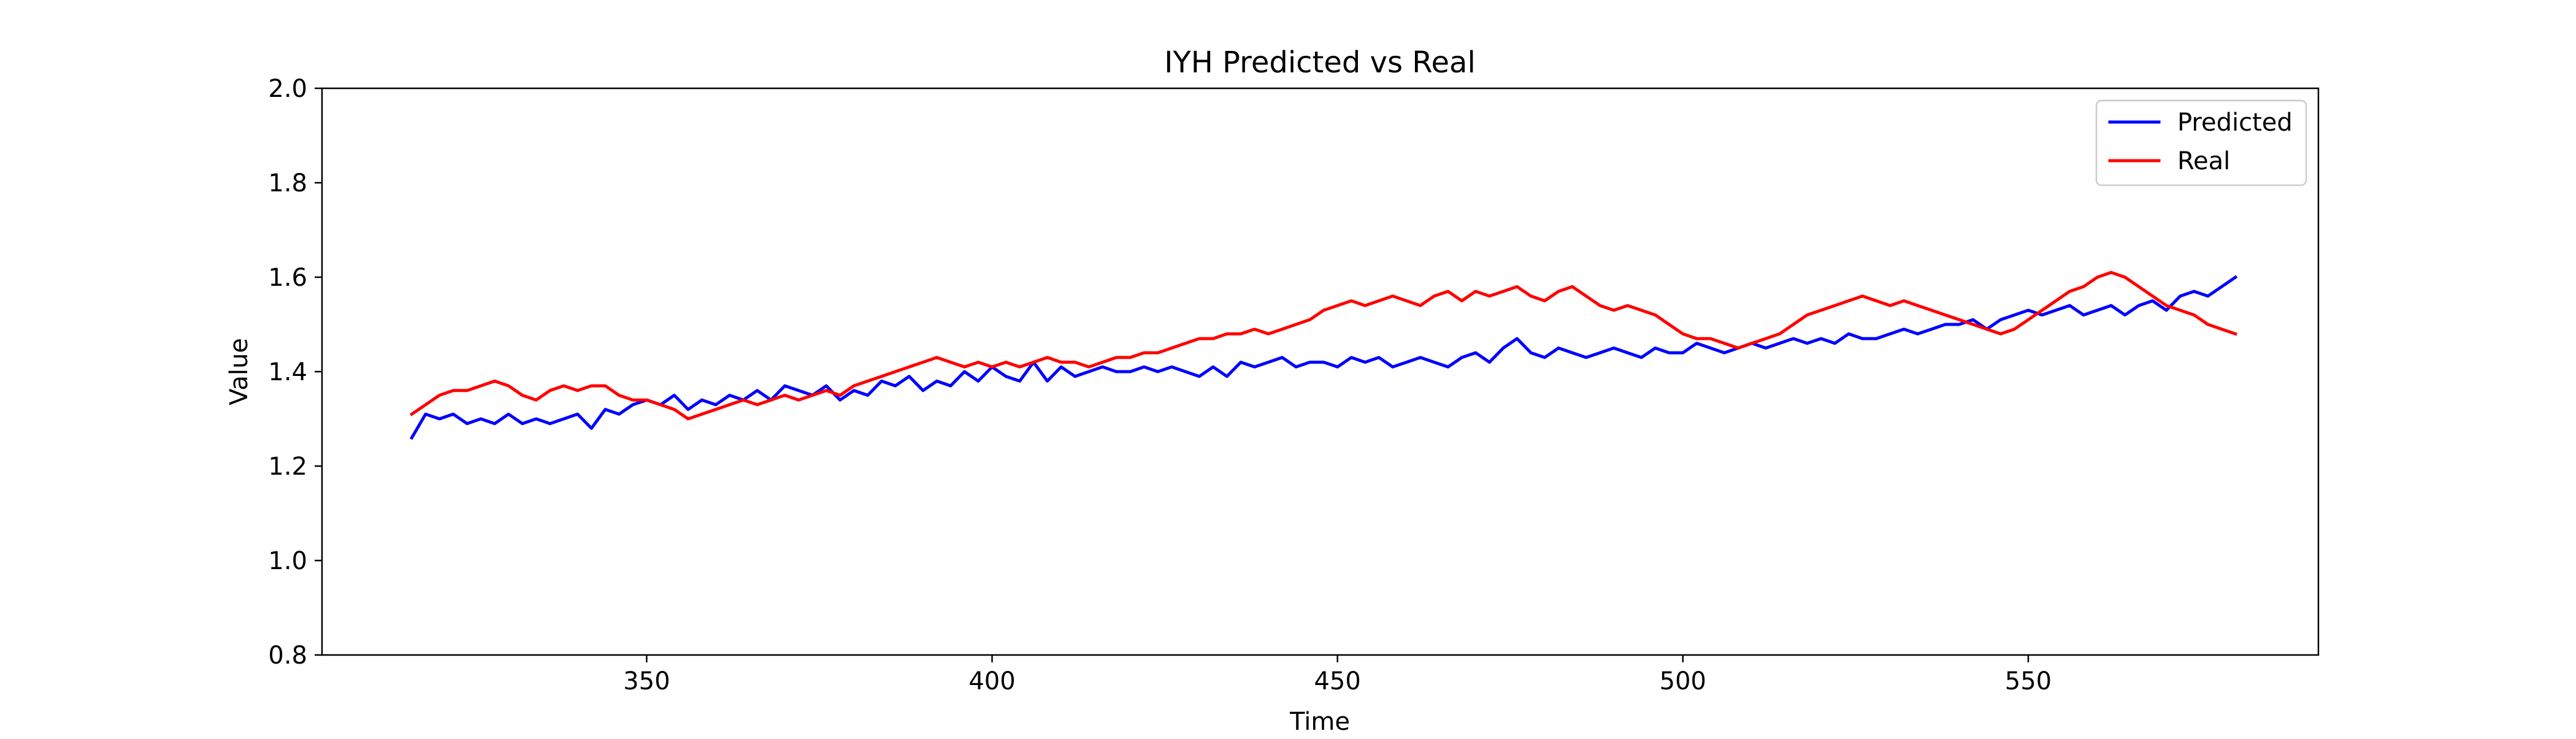  What do you see at coordinates (239, 372) in the screenshot?
I see `y-axis-label: Value` at bounding box center [239, 372].